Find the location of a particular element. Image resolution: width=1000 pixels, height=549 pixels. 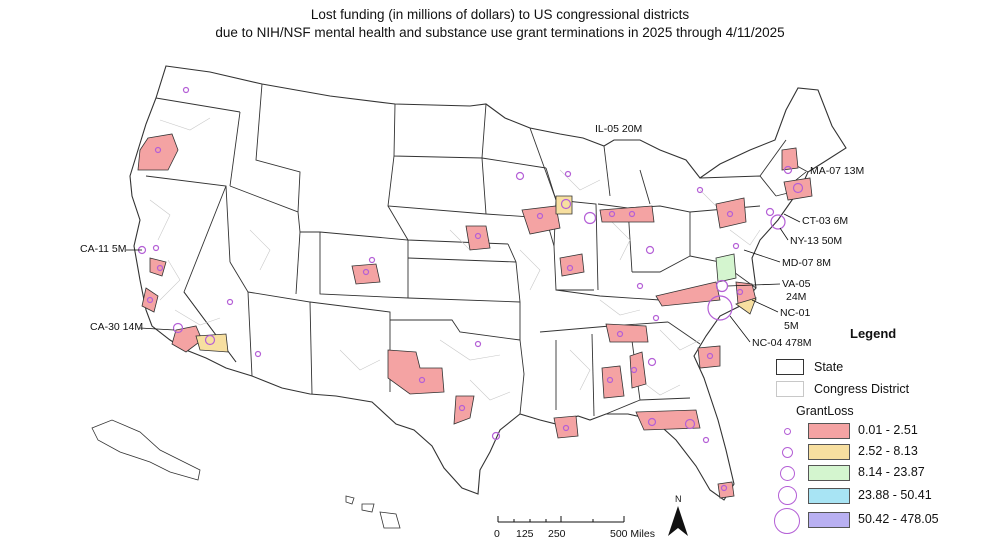

legend-district-swatch is located at coordinates (790, 389).